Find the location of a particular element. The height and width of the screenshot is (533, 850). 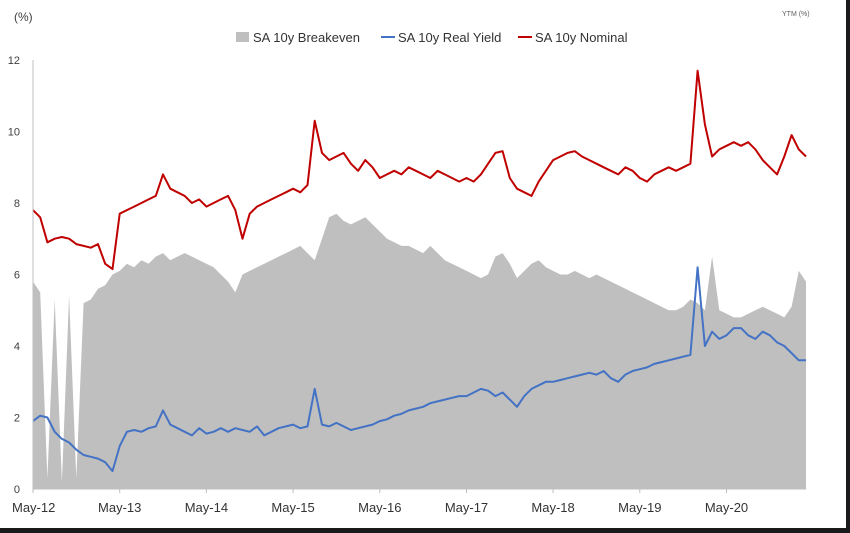

sa-10y-real-yield-legend-label: SA 10y Real Yield is located at coordinates (449, 37).